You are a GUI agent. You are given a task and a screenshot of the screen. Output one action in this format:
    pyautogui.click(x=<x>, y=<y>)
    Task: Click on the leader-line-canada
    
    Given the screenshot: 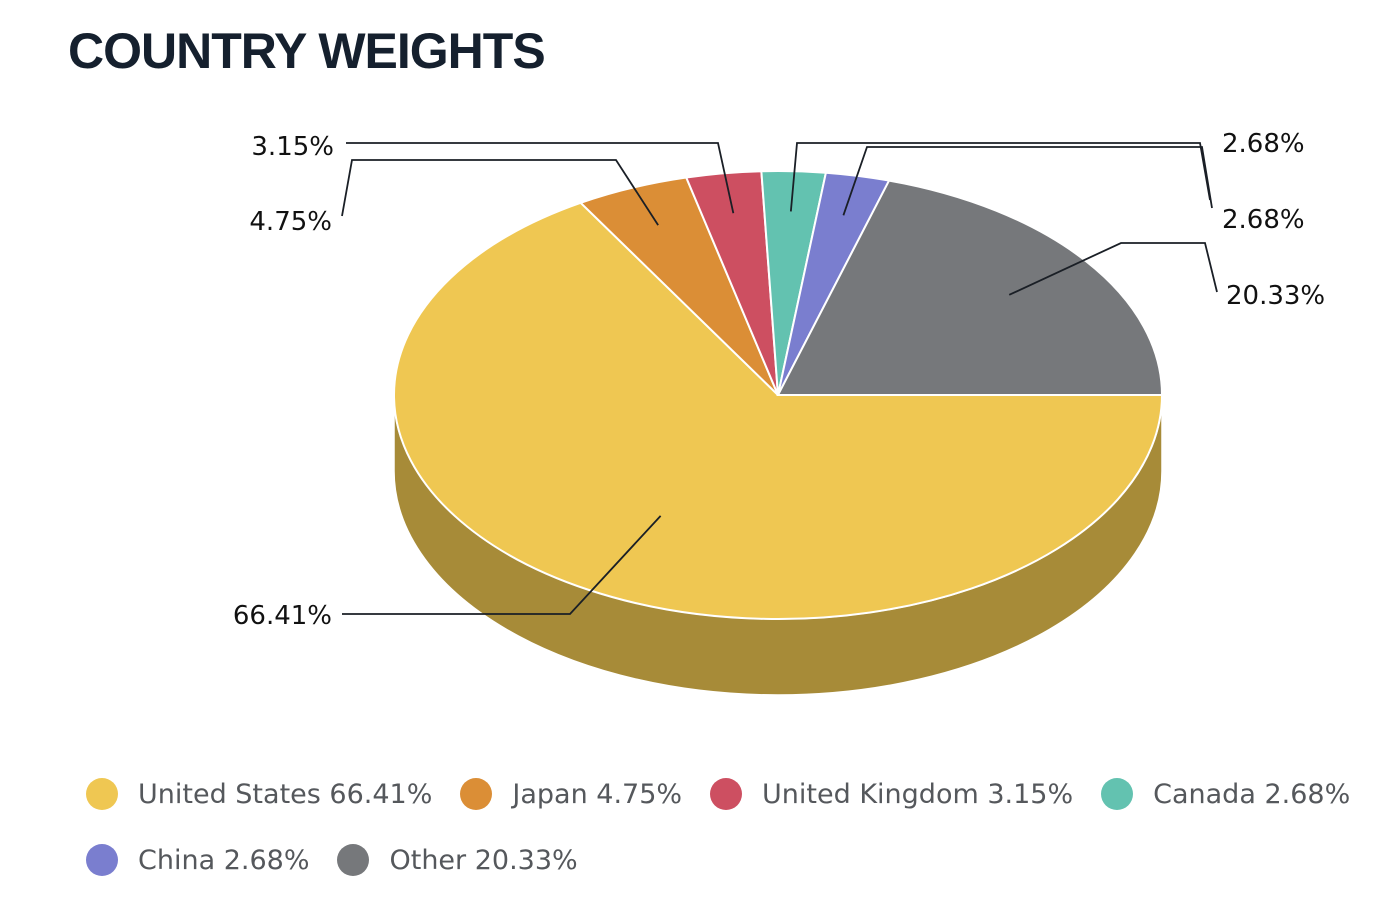 What is the action you would take?
    pyautogui.click(x=1000, y=177)
    